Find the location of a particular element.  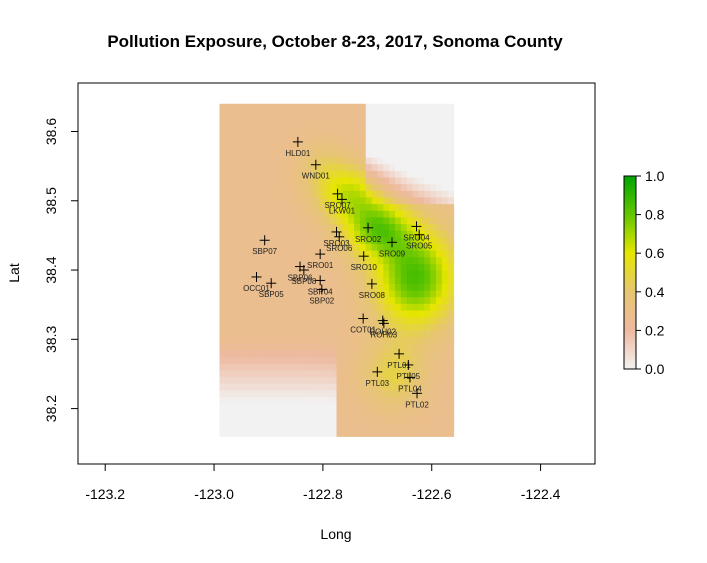

station-label: LKW01 is located at coordinates (342, 210).